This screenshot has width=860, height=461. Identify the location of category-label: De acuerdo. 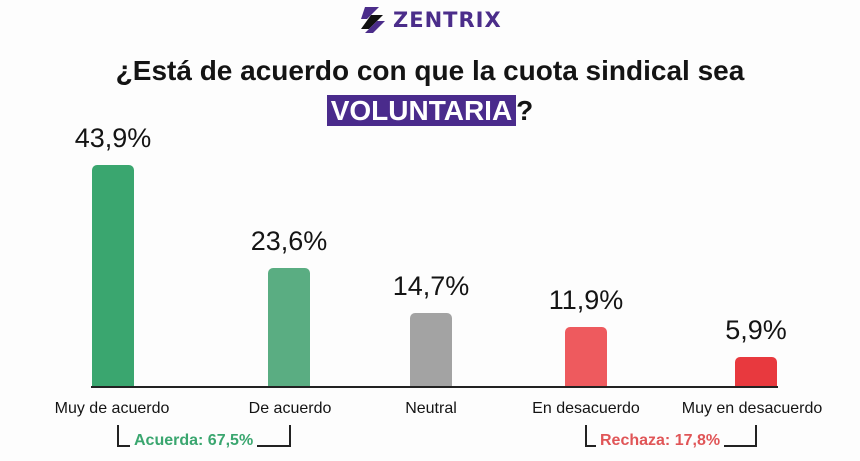
(290, 408).